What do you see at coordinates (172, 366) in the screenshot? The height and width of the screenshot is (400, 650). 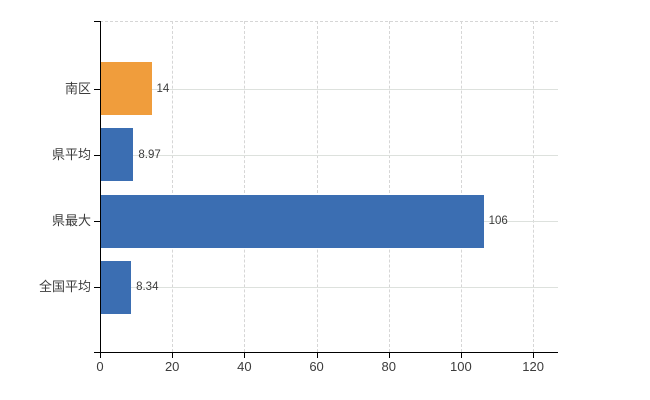 I see `x-tick-label: 20` at bounding box center [172, 366].